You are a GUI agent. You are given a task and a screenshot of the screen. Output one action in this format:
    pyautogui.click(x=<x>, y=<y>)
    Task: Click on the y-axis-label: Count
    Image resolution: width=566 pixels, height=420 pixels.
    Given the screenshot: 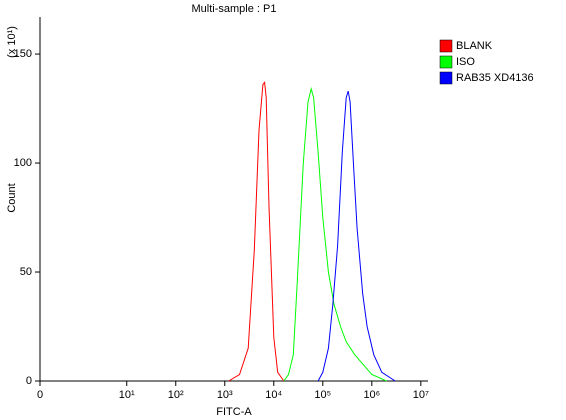 What is the action you would take?
    pyautogui.click(x=12, y=197)
    